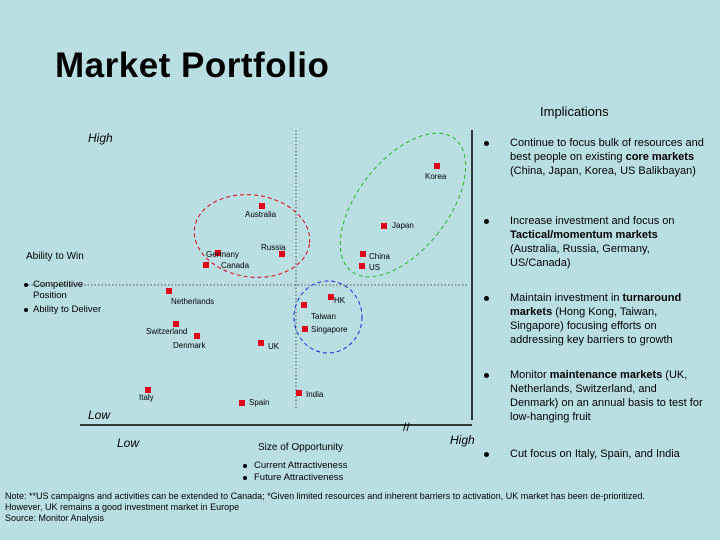  Describe the element at coordinates (384, 226) in the screenshot. I see `market-marker-japan` at that location.